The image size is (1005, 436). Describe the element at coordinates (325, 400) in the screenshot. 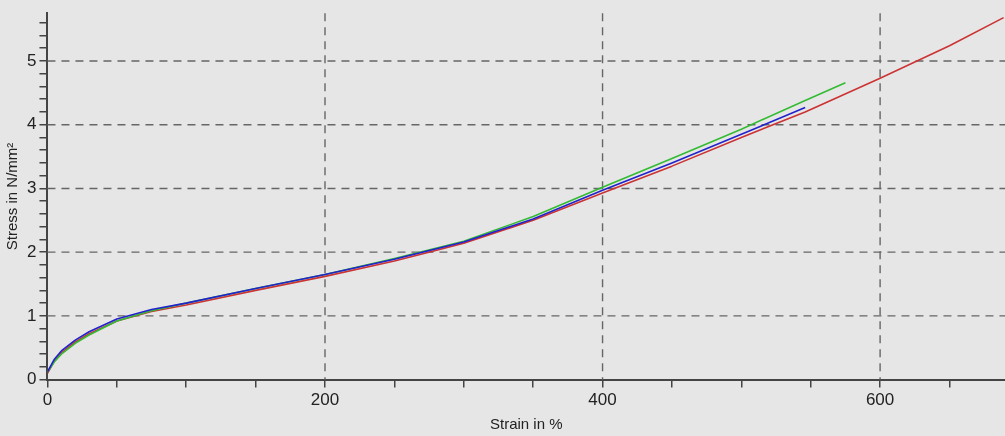

I see `x-tick-label: 200` at that location.